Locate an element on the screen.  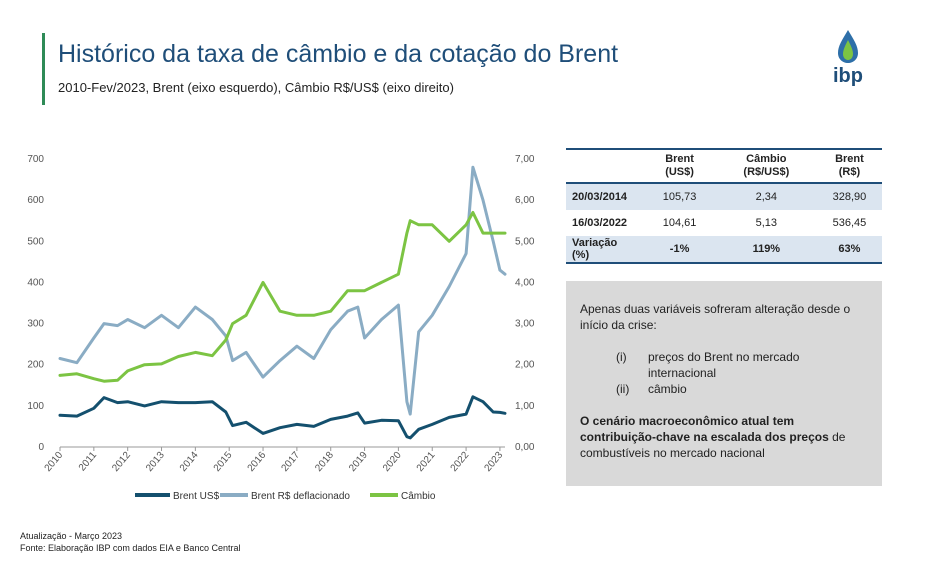
y-left-tick-label: 600 is located at coordinates (35, 200).